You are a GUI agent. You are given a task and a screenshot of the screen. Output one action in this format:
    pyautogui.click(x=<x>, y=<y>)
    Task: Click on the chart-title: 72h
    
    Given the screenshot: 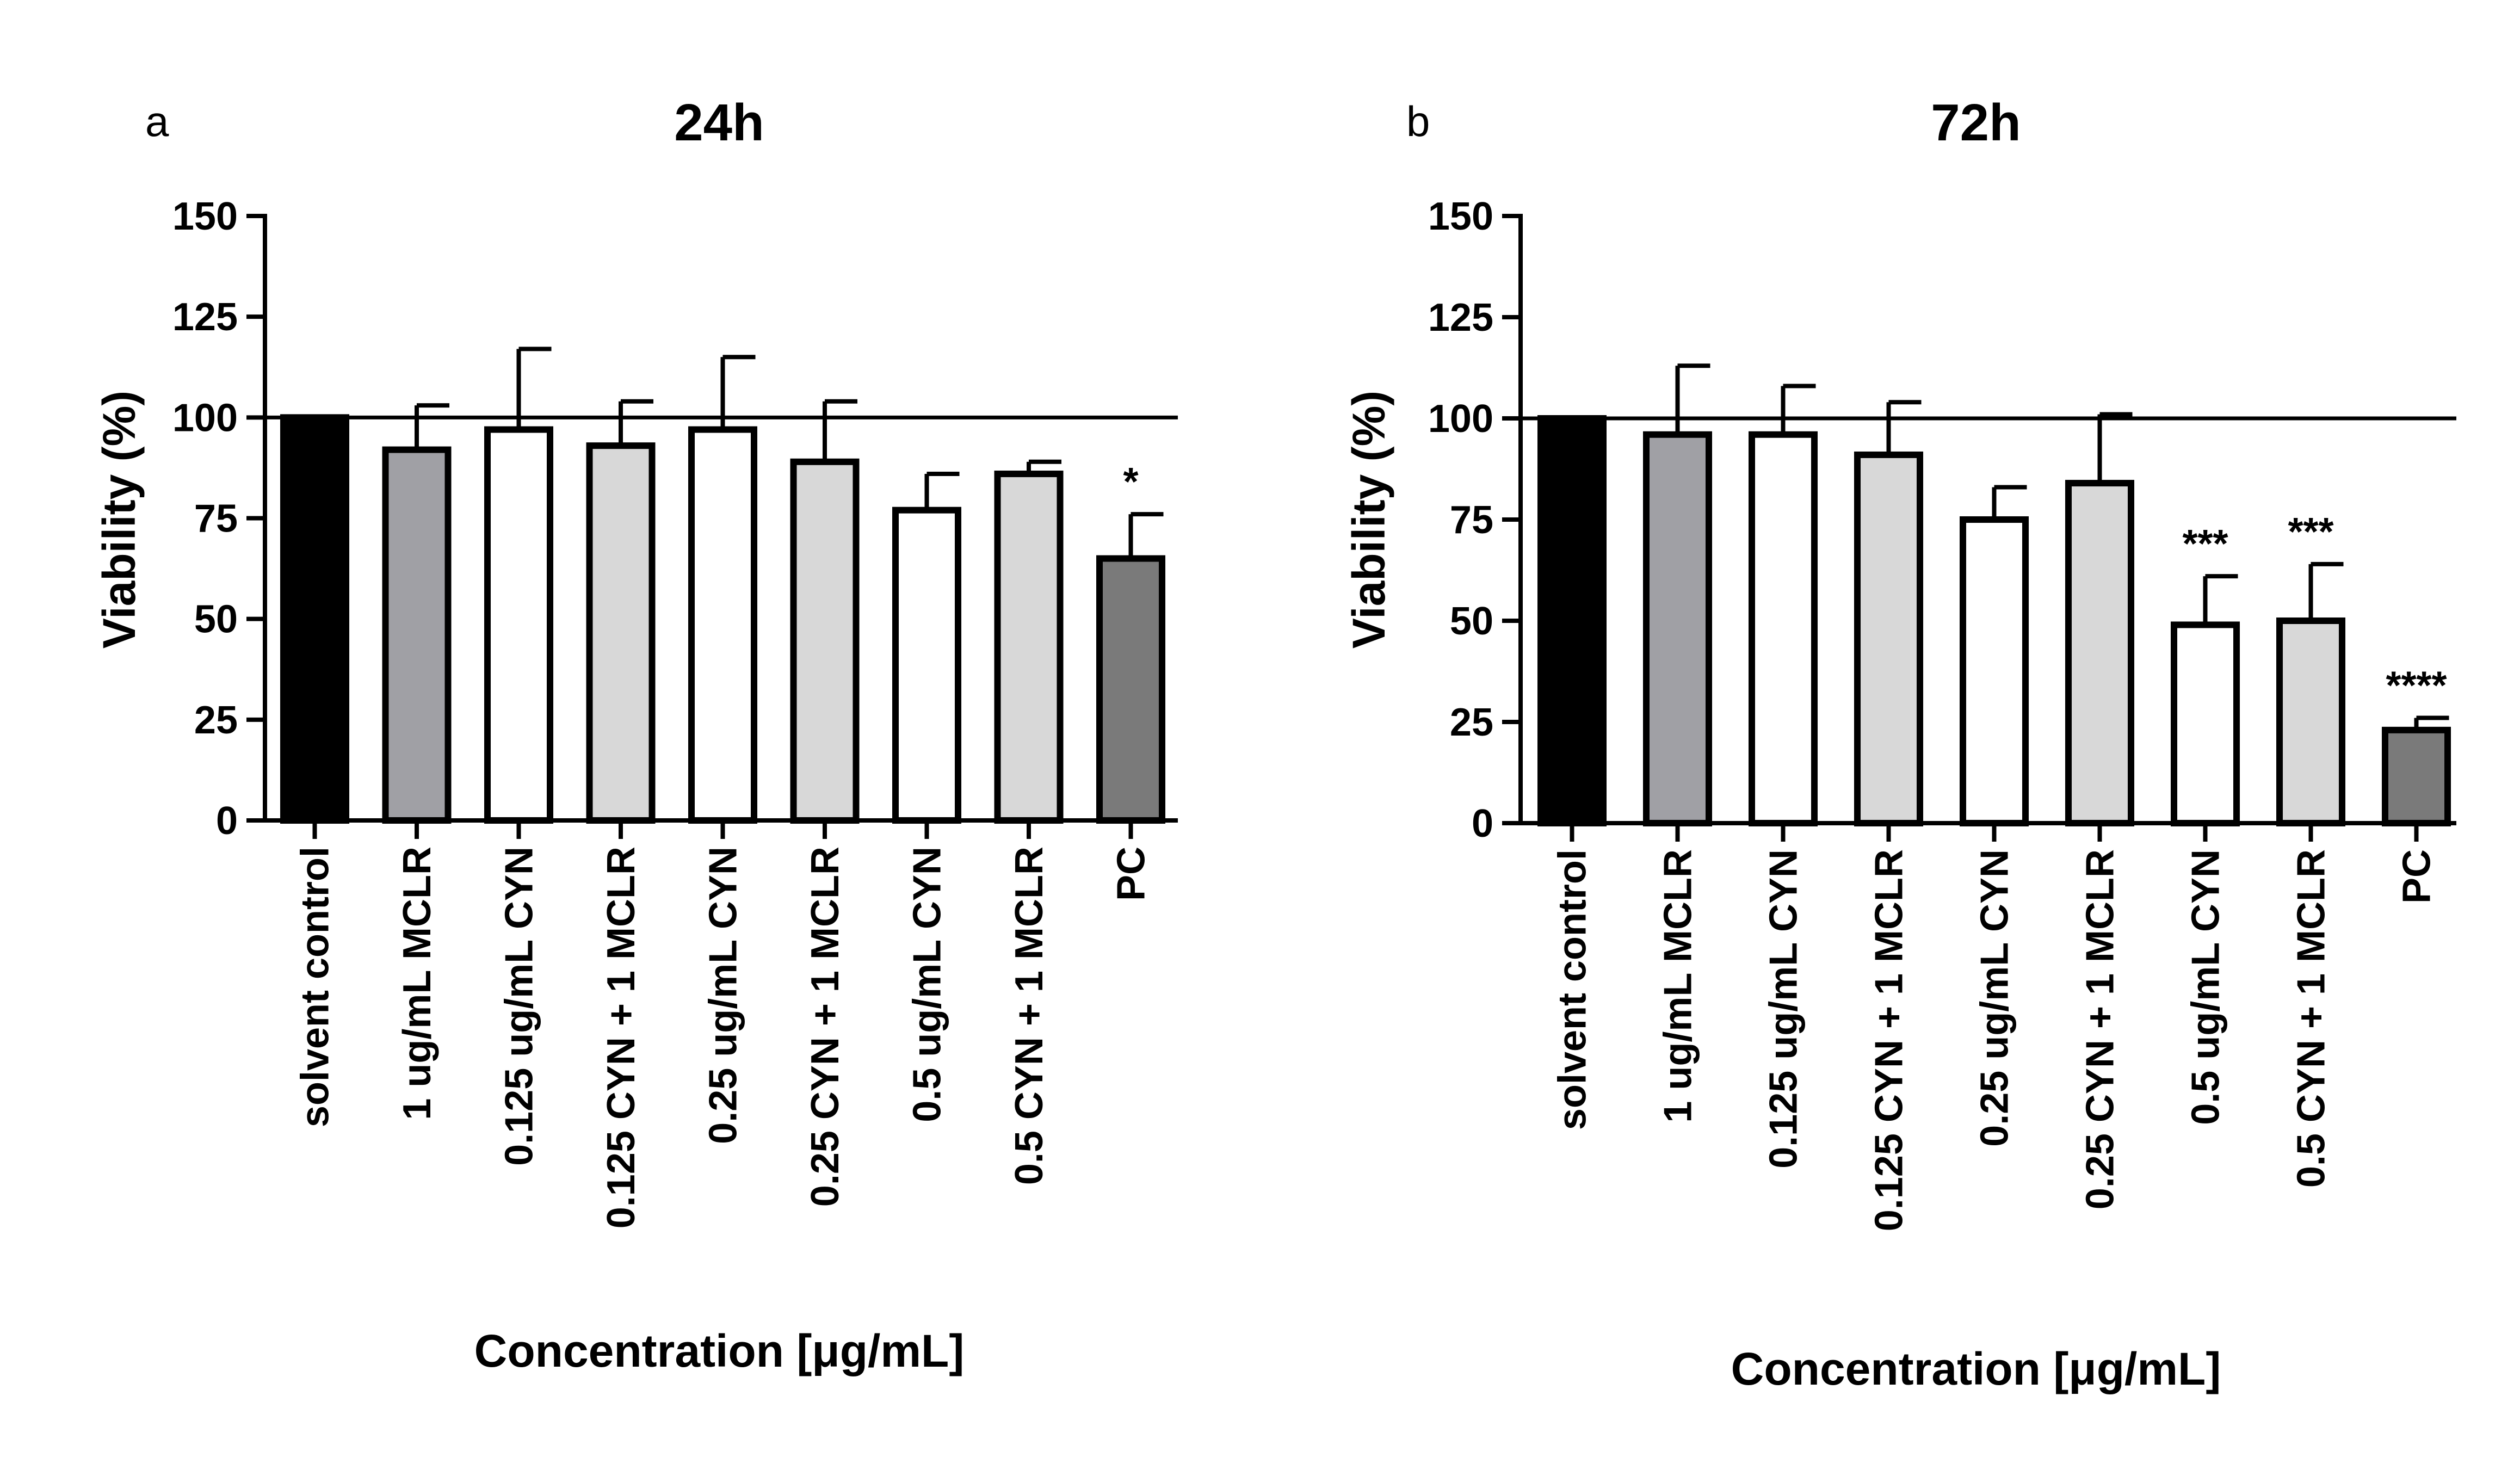 What is the action you would take?
    pyautogui.click(x=1976, y=123)
    